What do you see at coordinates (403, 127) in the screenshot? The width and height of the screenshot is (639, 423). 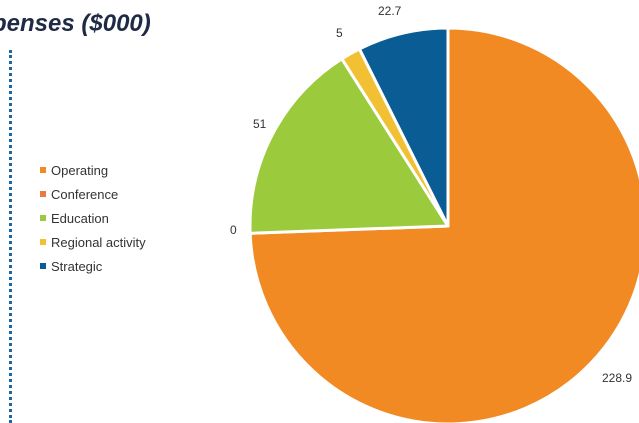 I see `pie-slice-strategic` at bounding box center [403, 127].